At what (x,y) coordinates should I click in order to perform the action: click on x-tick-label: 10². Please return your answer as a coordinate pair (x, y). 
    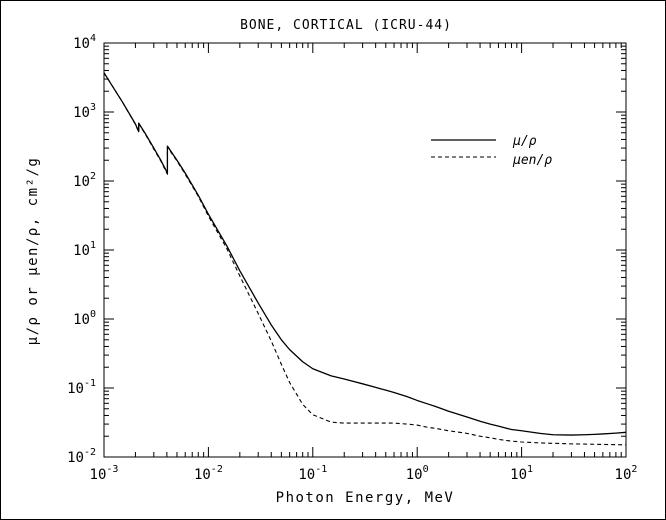
    Looking at the image, I should click on (626, 473).